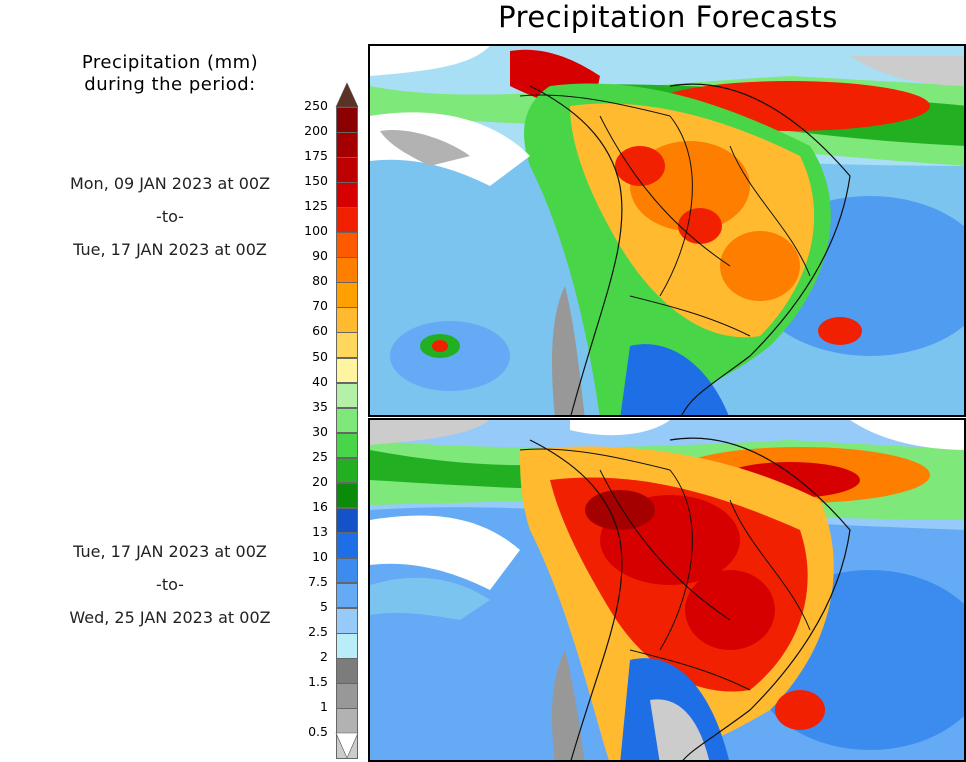  Describe the element at coordinates (324, 657) in the screenshot. I see `colorbar-label: 2` at that location.